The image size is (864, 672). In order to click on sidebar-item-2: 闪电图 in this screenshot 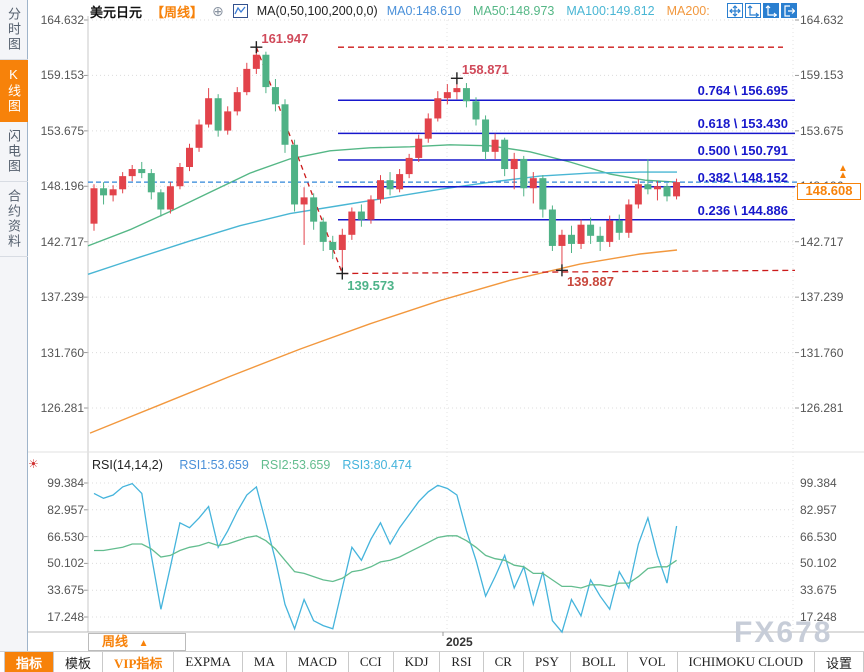, I will do `click(14, 152)`.